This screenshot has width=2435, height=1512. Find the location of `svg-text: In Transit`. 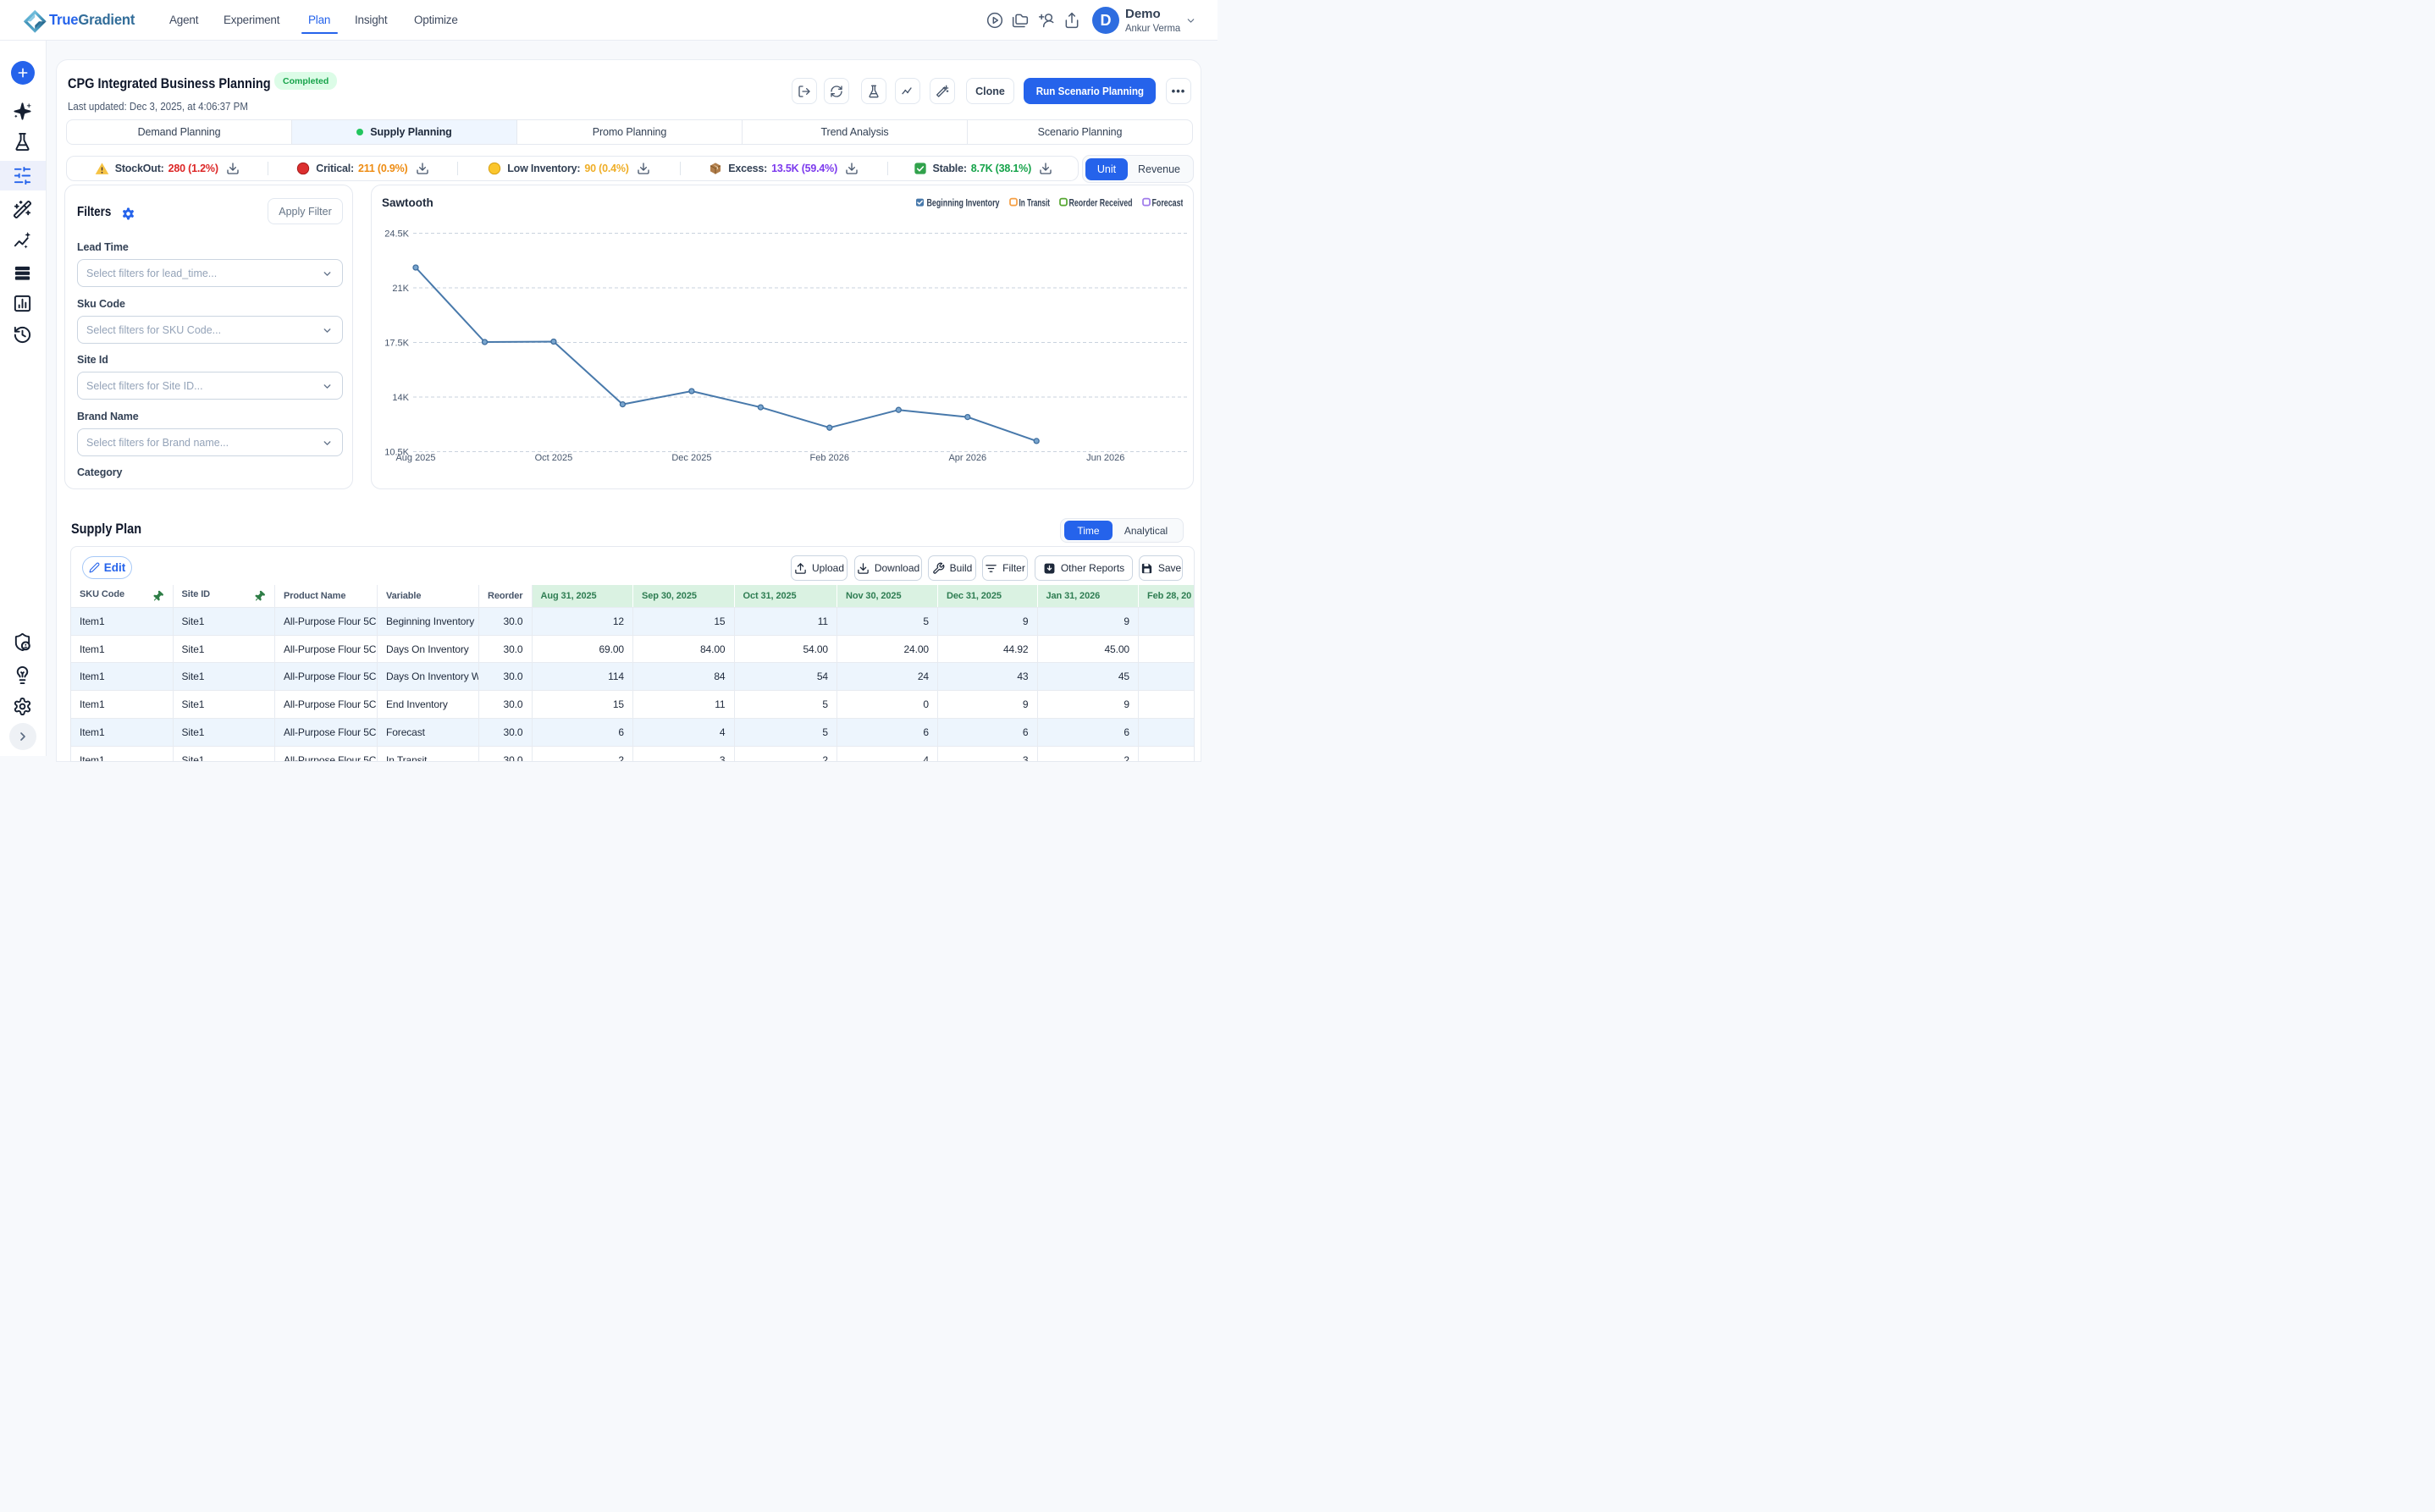

svg-text: In Transit is located at coordinates (1035, 202).